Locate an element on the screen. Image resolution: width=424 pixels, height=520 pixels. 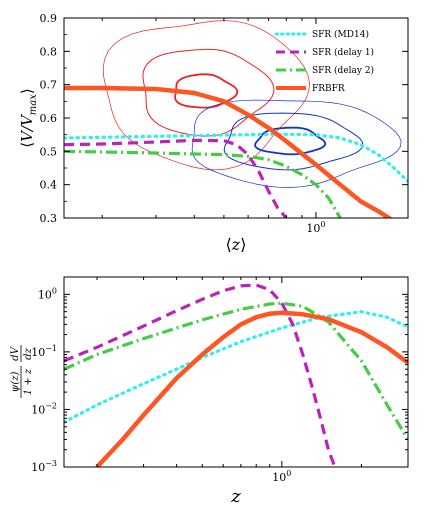
top-series-sfr-md14 is located at coordinates (236, 157).